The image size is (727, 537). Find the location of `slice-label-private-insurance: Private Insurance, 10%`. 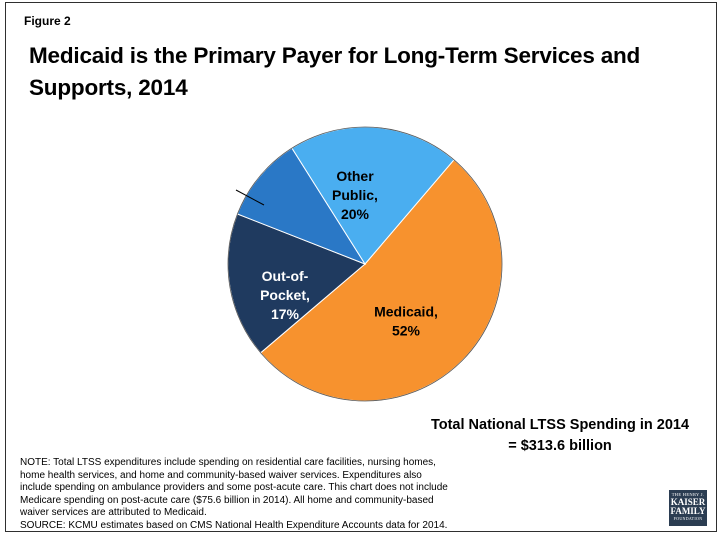

slice-label-private-insurance: Private Insurance, 10% is located at coordinates (200, 183).